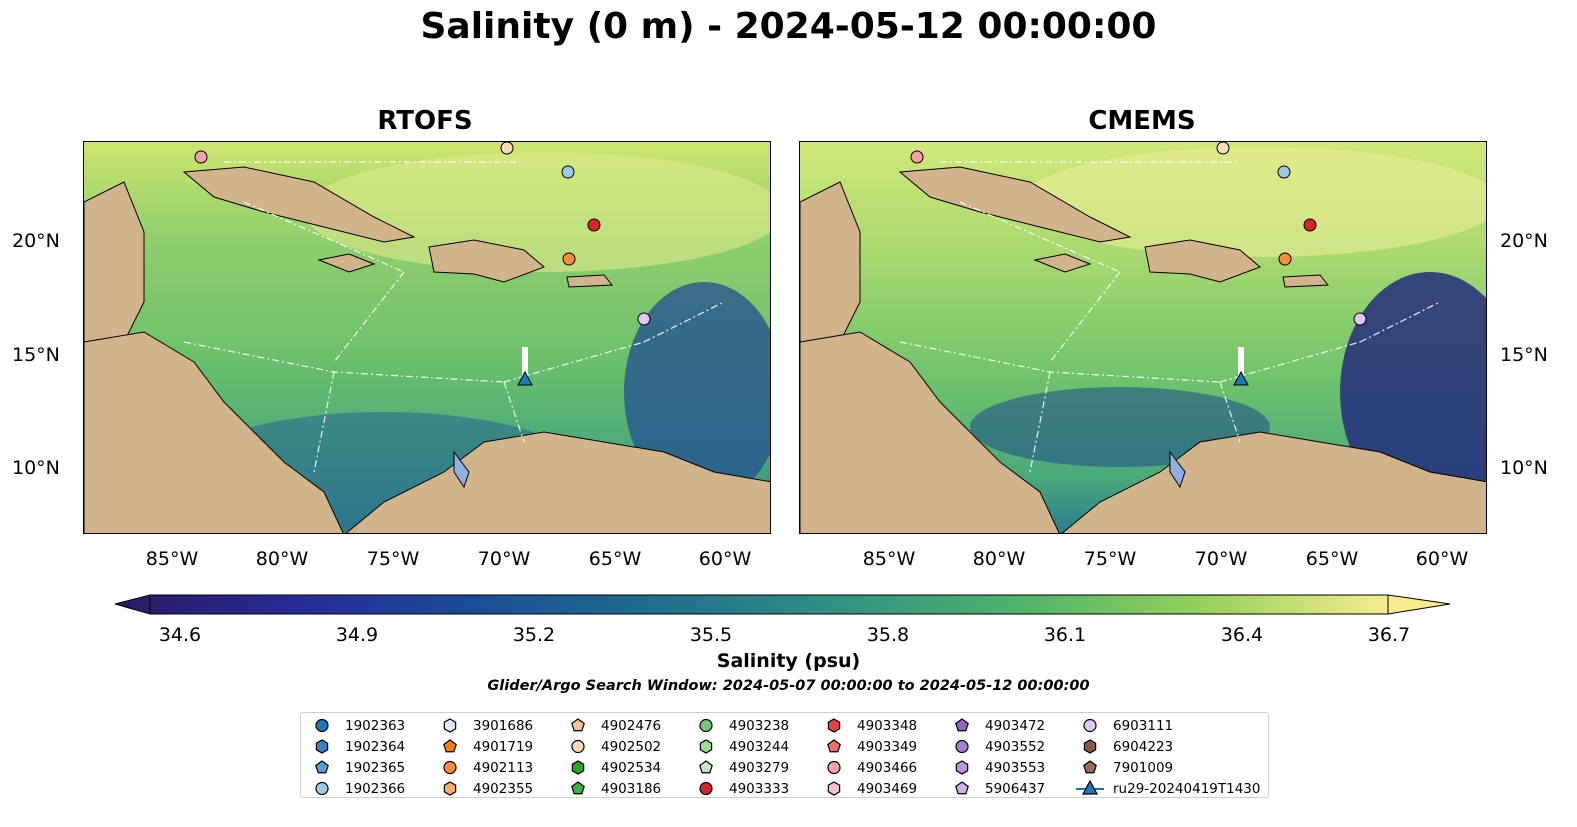 This screenshot has width=1577, height=827. What do you see at coordinates (172, 559) in the screenshot?
I see `lon-label-85w-left: 85°W` at bounding box center [172, 559].